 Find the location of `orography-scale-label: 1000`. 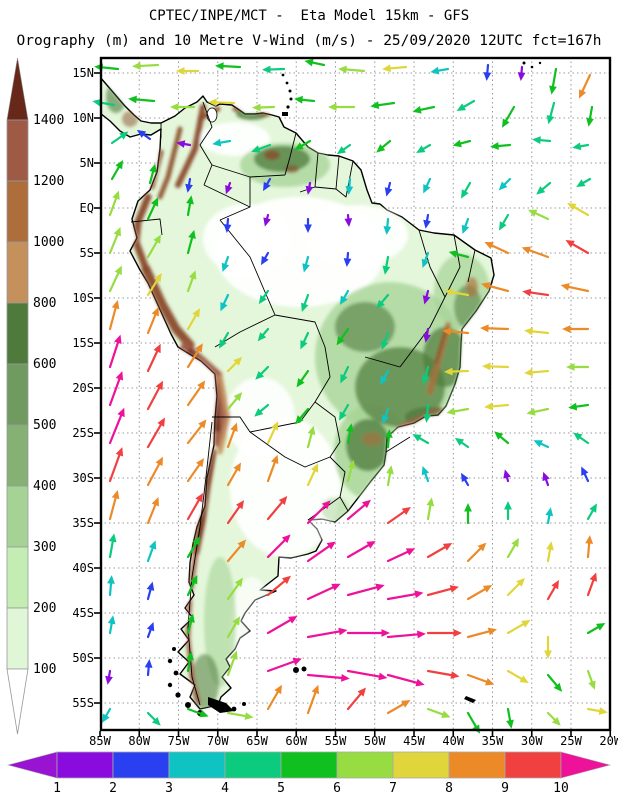

orography-scale-label: 1000 is located at coordinates (49, 242).